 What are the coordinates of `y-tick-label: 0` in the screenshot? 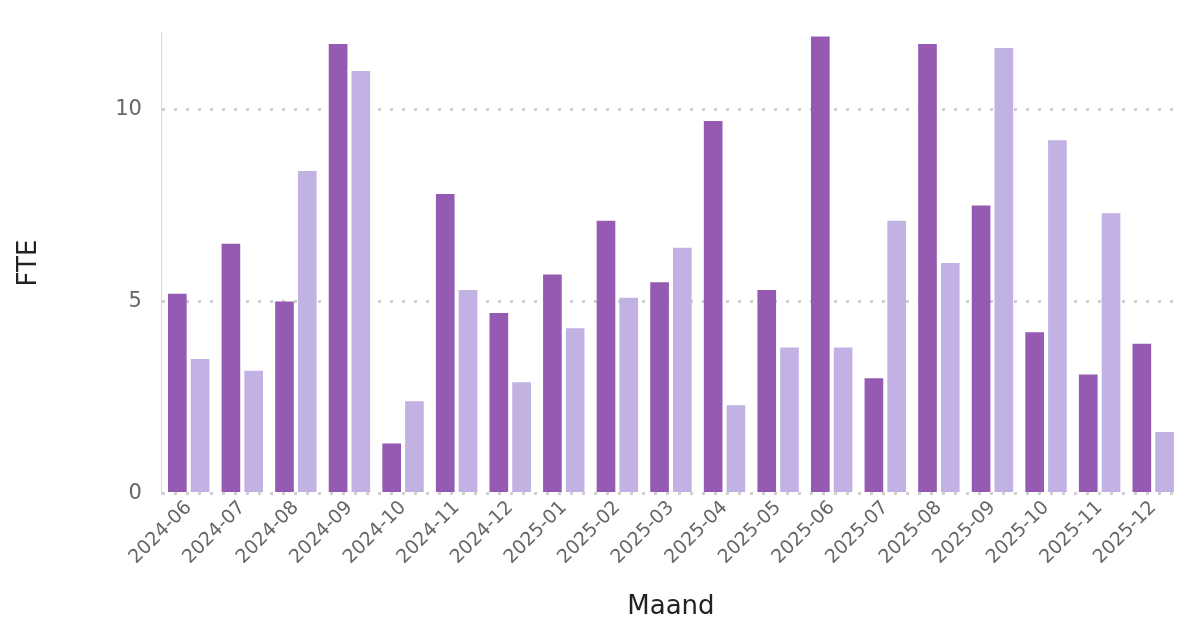 It's located at (135, 492).